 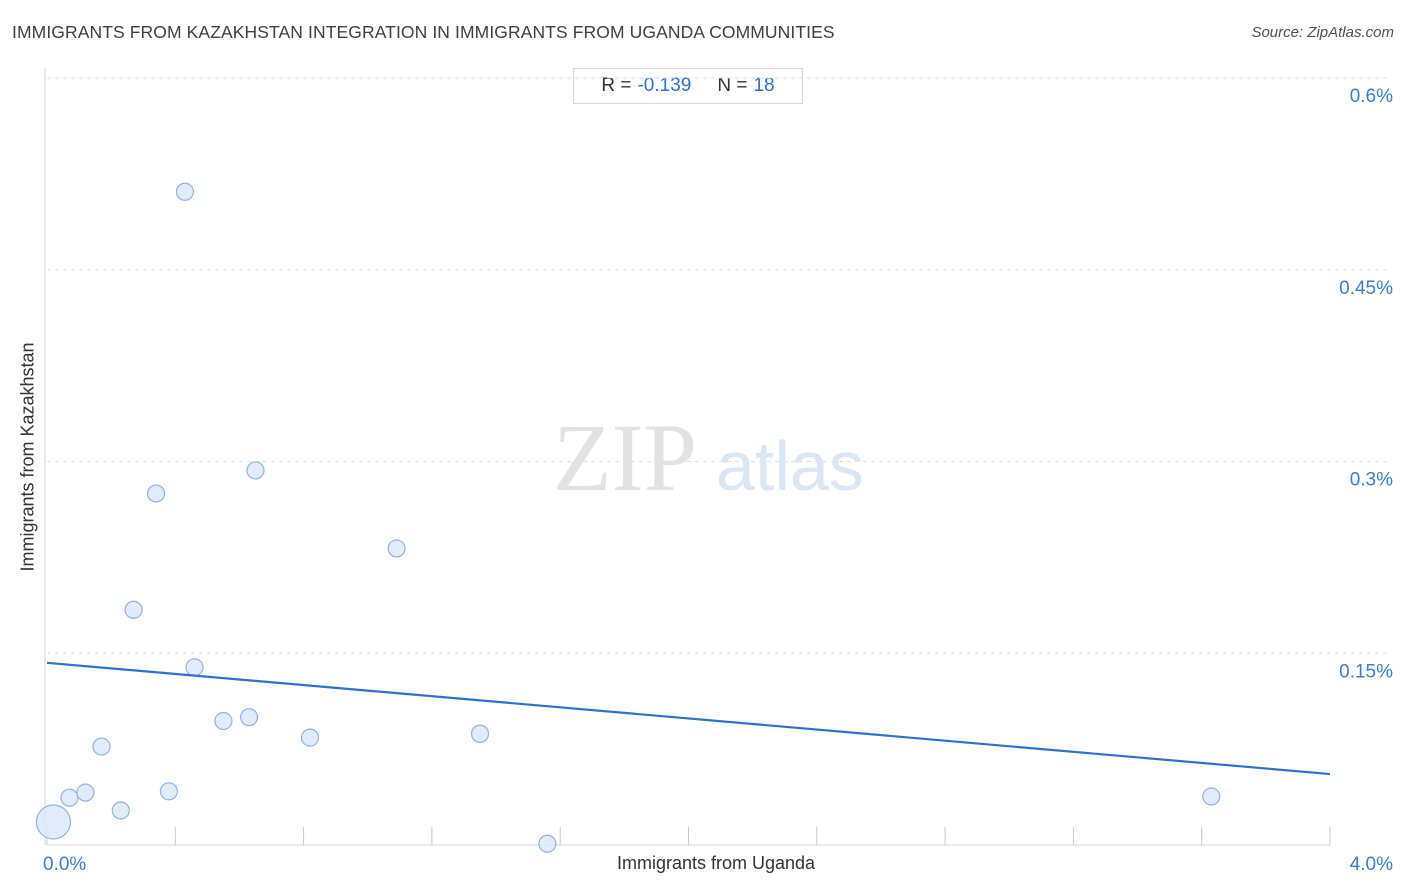 I want to click on y-tick-label: 0.3%, so click(x=1371, y=480).